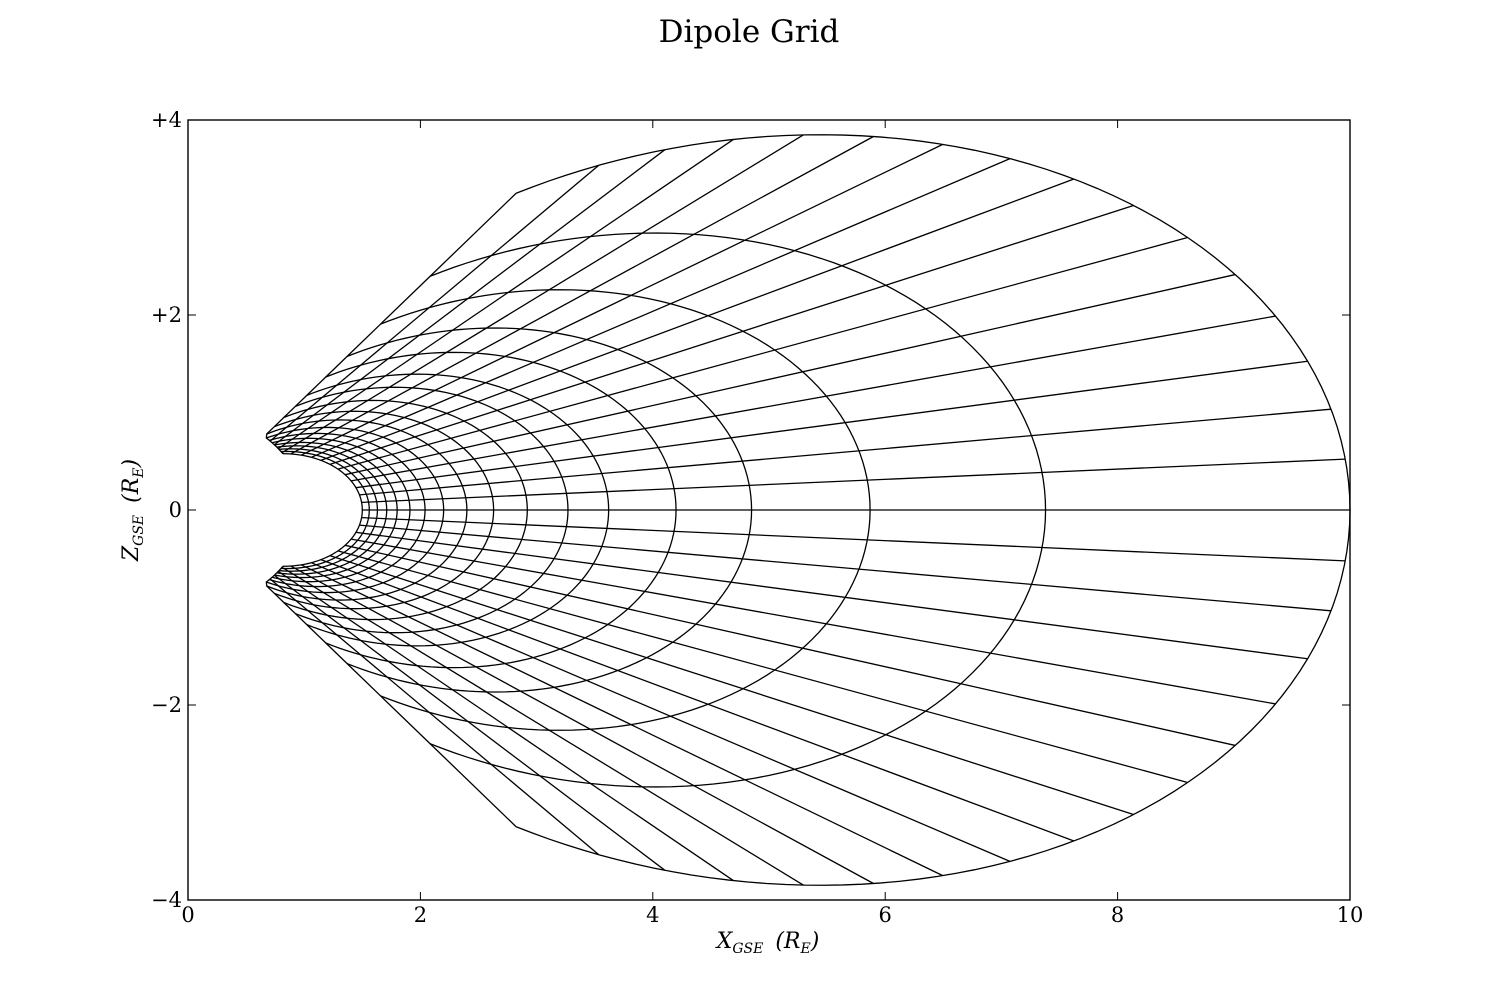  Describe the element at coordinates (815, 941) in the screenshot. I see `x-axis-label-unit-close: )` at that location.